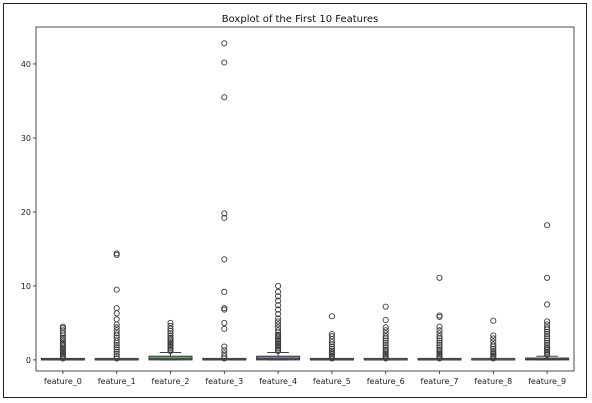 The width and height of the screenshot is (592, 403). Describe the element at coordinates (28, 360) in the screenshot. I see `y-tick-label: 0` at that location.